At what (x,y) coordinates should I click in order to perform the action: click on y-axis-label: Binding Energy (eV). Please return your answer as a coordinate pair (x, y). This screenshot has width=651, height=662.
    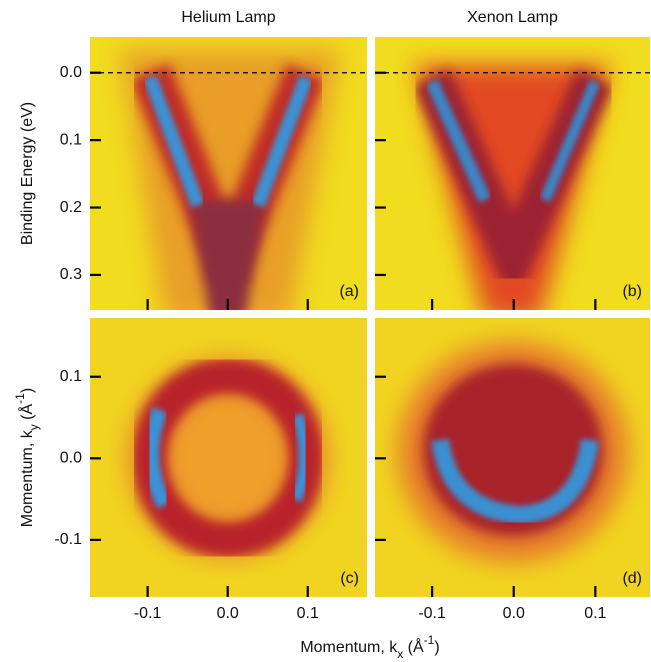
    Looking at the image, I should click on (27, 173).